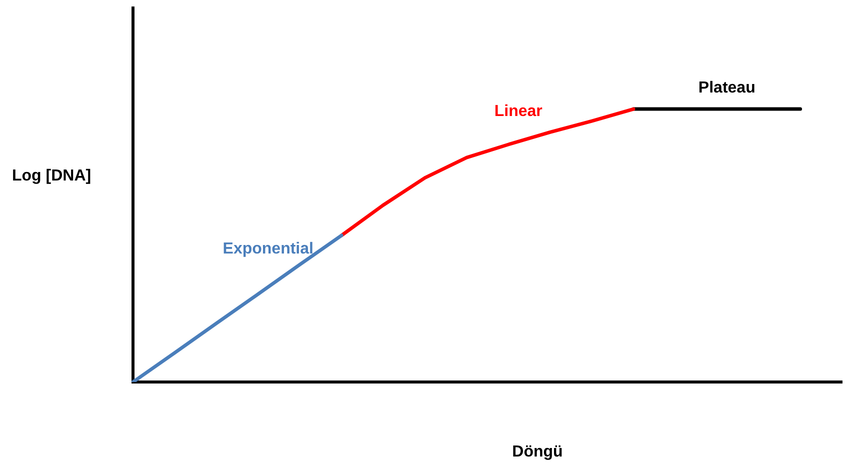  I want to click on y-axis-title: Log [DNA], so click(52, 175).